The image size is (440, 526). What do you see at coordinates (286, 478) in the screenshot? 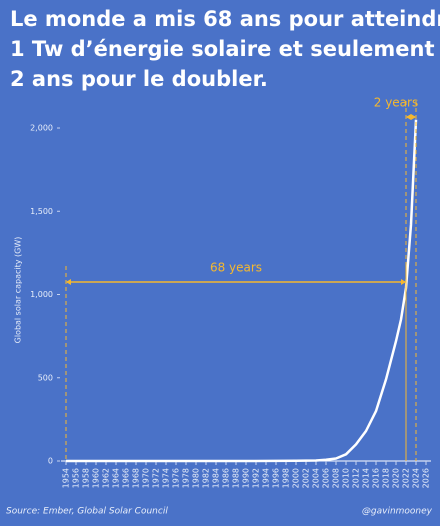
I see `x-tick-label: 1998` at bounding box center [286, 478].